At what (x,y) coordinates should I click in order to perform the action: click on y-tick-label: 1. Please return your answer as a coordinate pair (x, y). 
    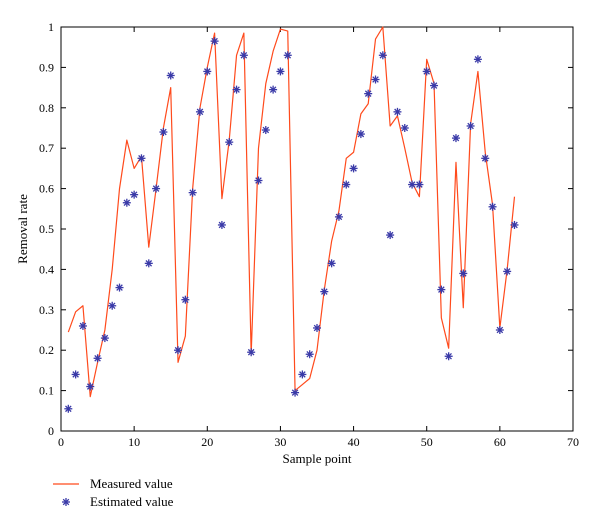
    Looking at the image, I should click on (51, 27).